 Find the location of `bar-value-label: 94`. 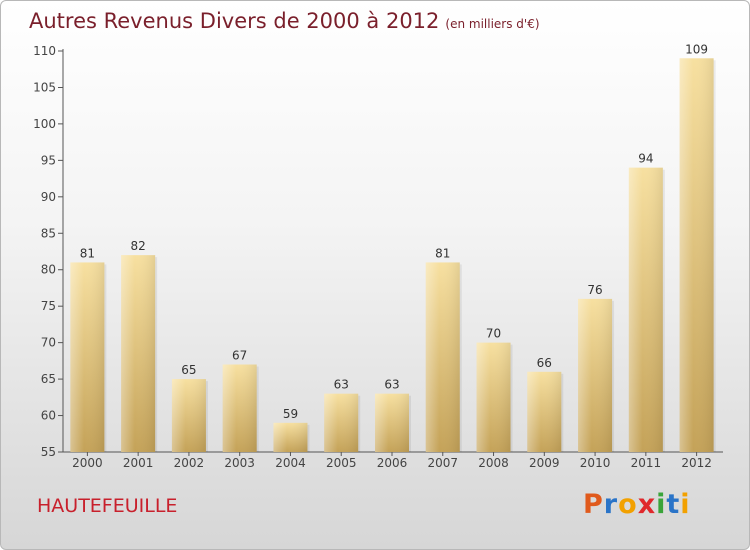

bar-value-label: 94 is located at coordinates (645, 159).